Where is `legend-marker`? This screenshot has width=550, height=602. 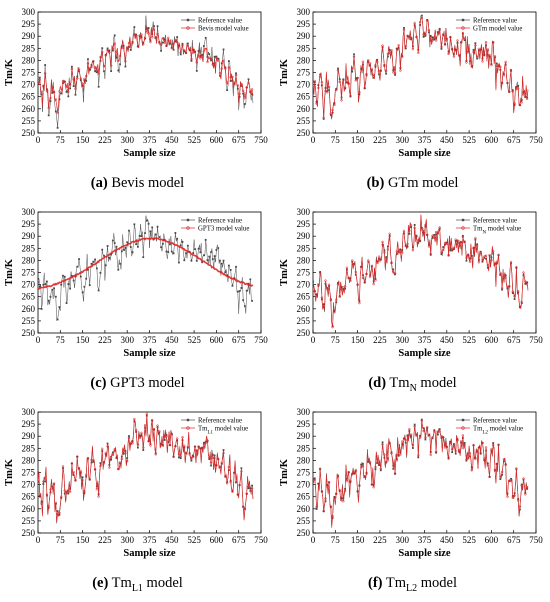 legend-marker is located at coordinates (188, 428).